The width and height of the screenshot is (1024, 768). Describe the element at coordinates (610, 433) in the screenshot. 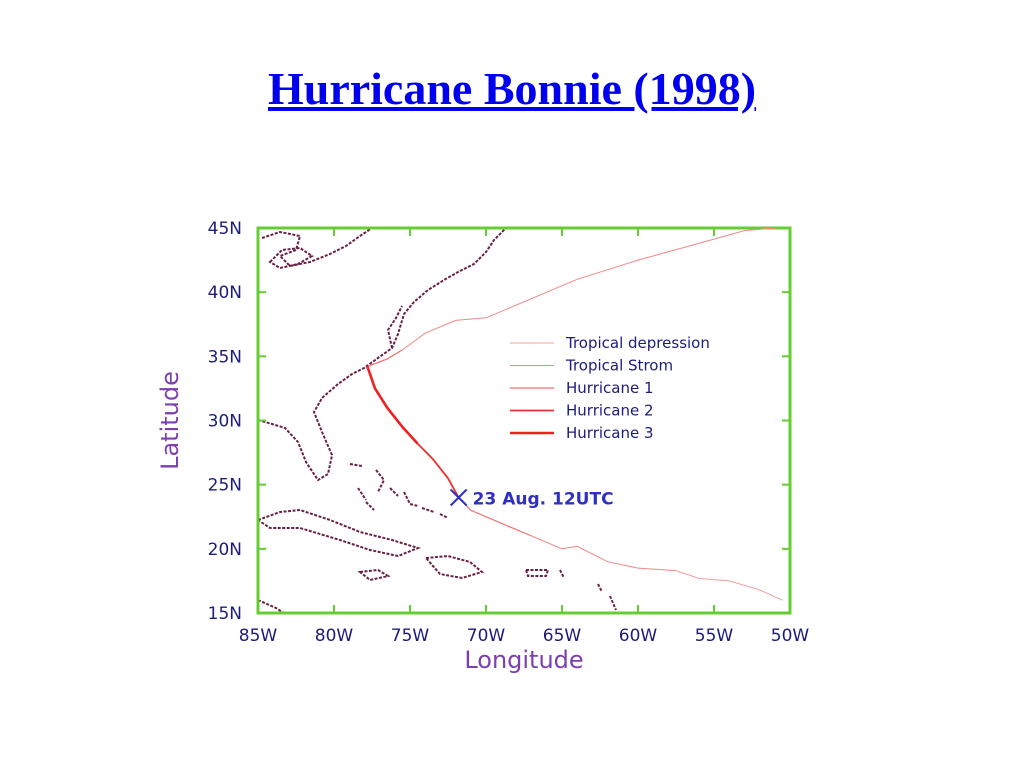

I see `legend-label: Hurricane 3` at that location.